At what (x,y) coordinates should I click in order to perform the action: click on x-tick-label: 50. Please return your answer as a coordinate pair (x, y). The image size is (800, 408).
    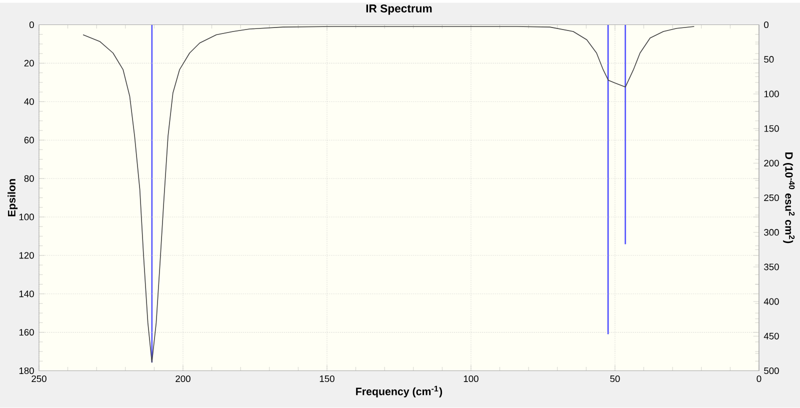
    Looking at the image, I should click on (615, 379).